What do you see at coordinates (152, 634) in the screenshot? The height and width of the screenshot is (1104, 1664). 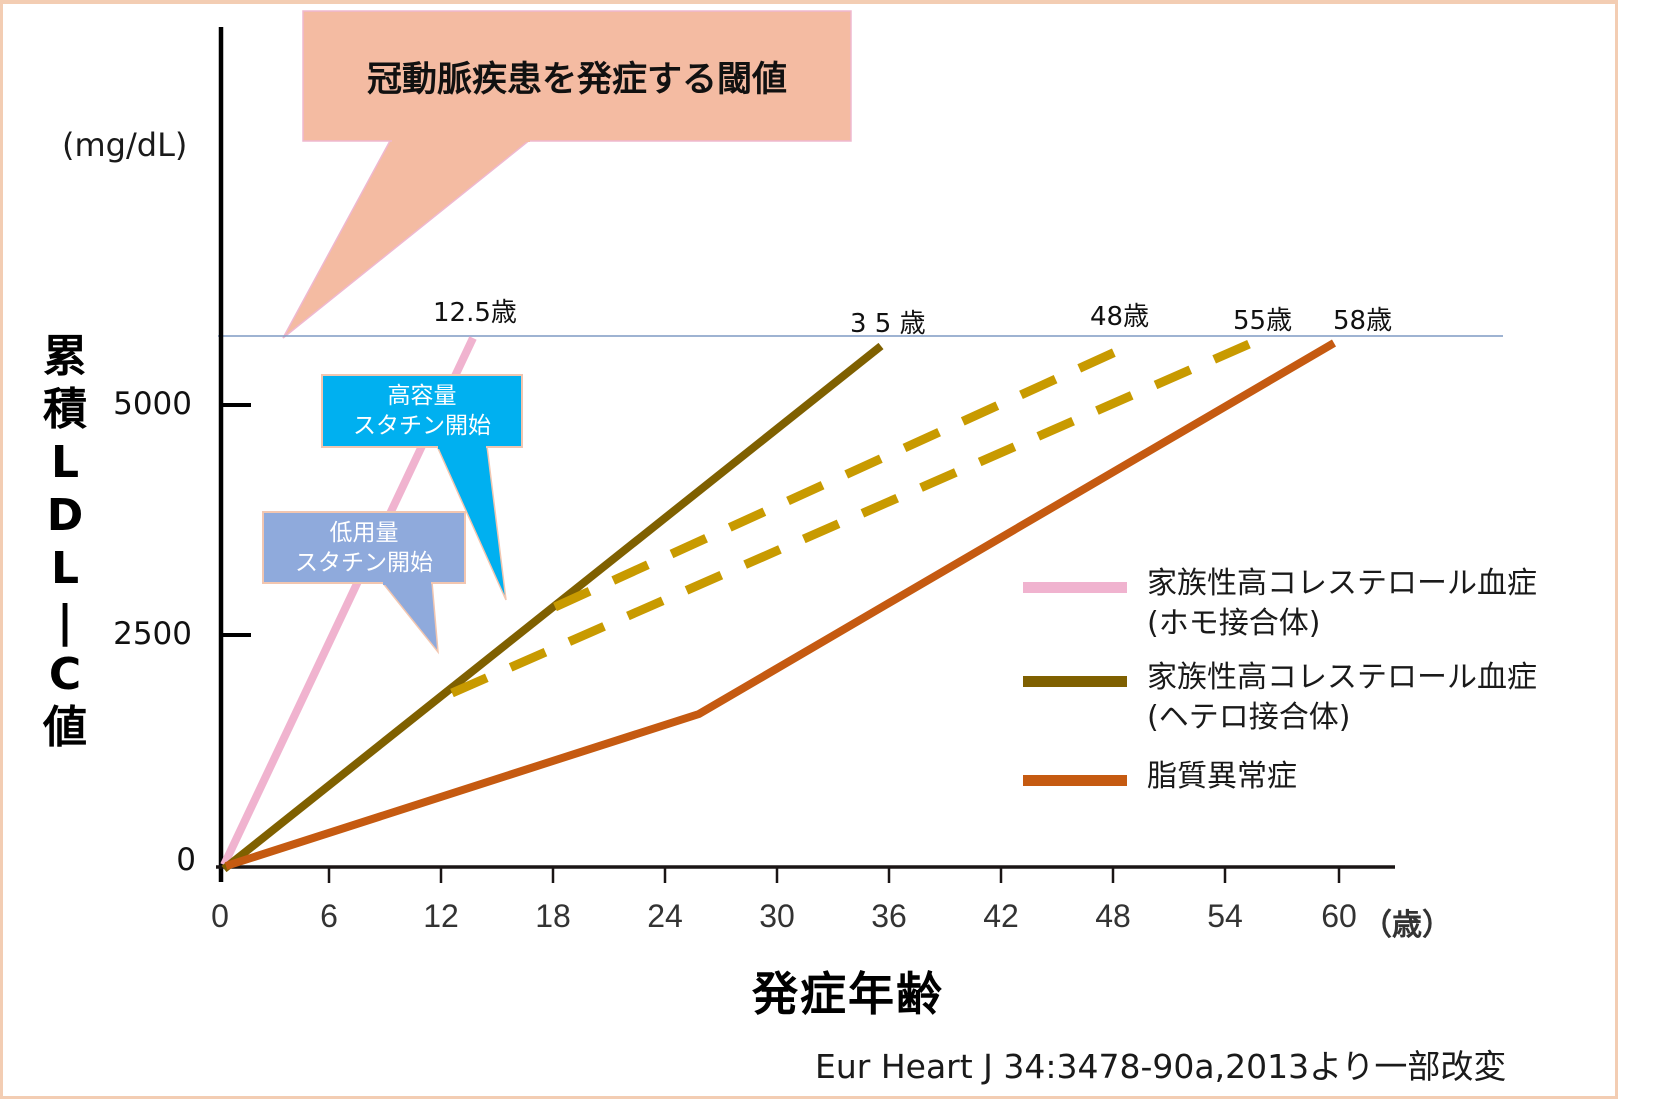 I see `y-tick-label-2500: 2500` at bounding box center [152, 634].